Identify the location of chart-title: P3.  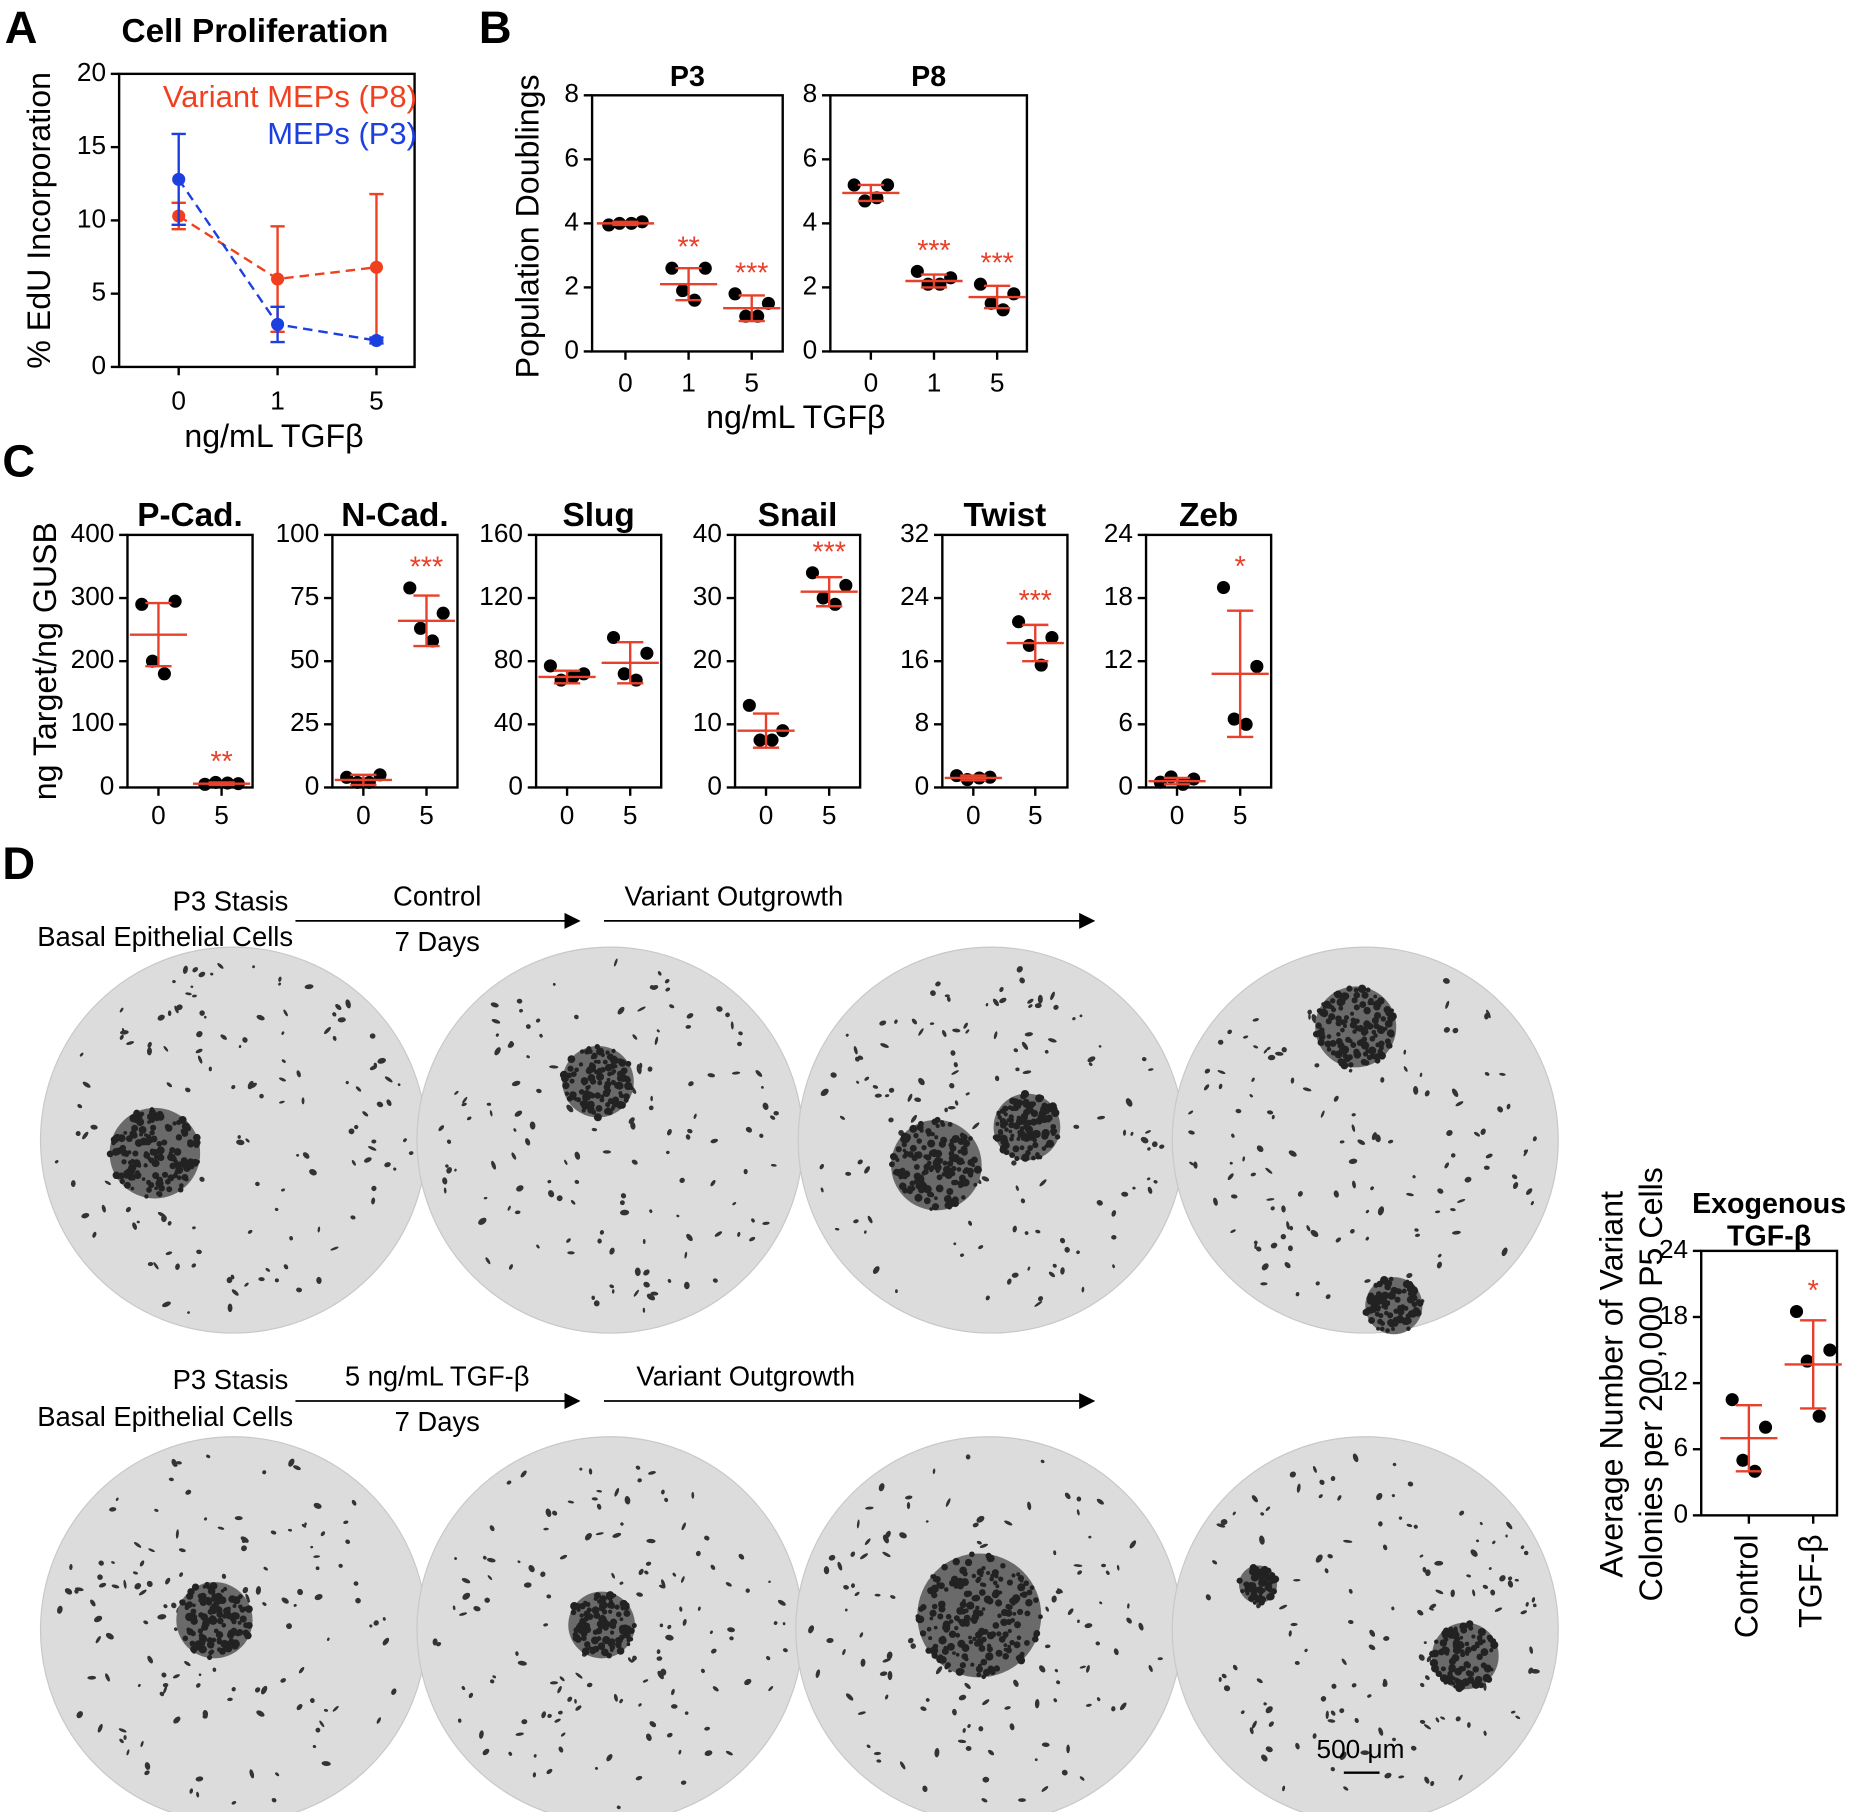
(687, 77).